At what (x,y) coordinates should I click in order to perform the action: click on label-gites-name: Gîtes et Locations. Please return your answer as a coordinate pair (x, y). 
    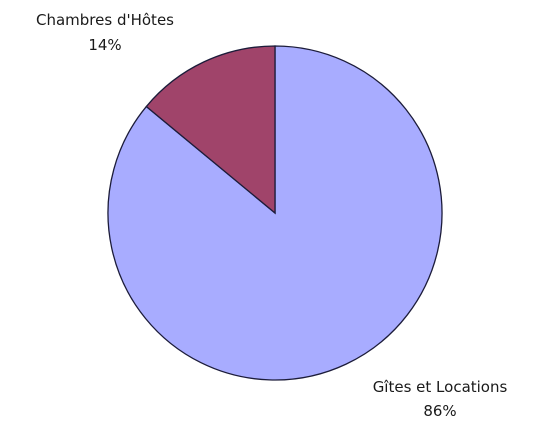
    Looking at the image, I should click on (440, 387).